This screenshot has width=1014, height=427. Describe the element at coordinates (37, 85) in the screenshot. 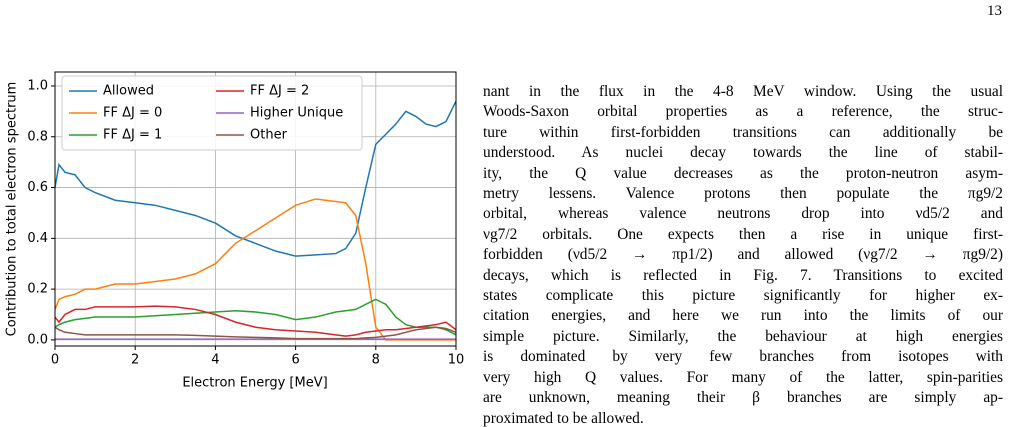

I see `y-tick-label: 1.0` at that location.